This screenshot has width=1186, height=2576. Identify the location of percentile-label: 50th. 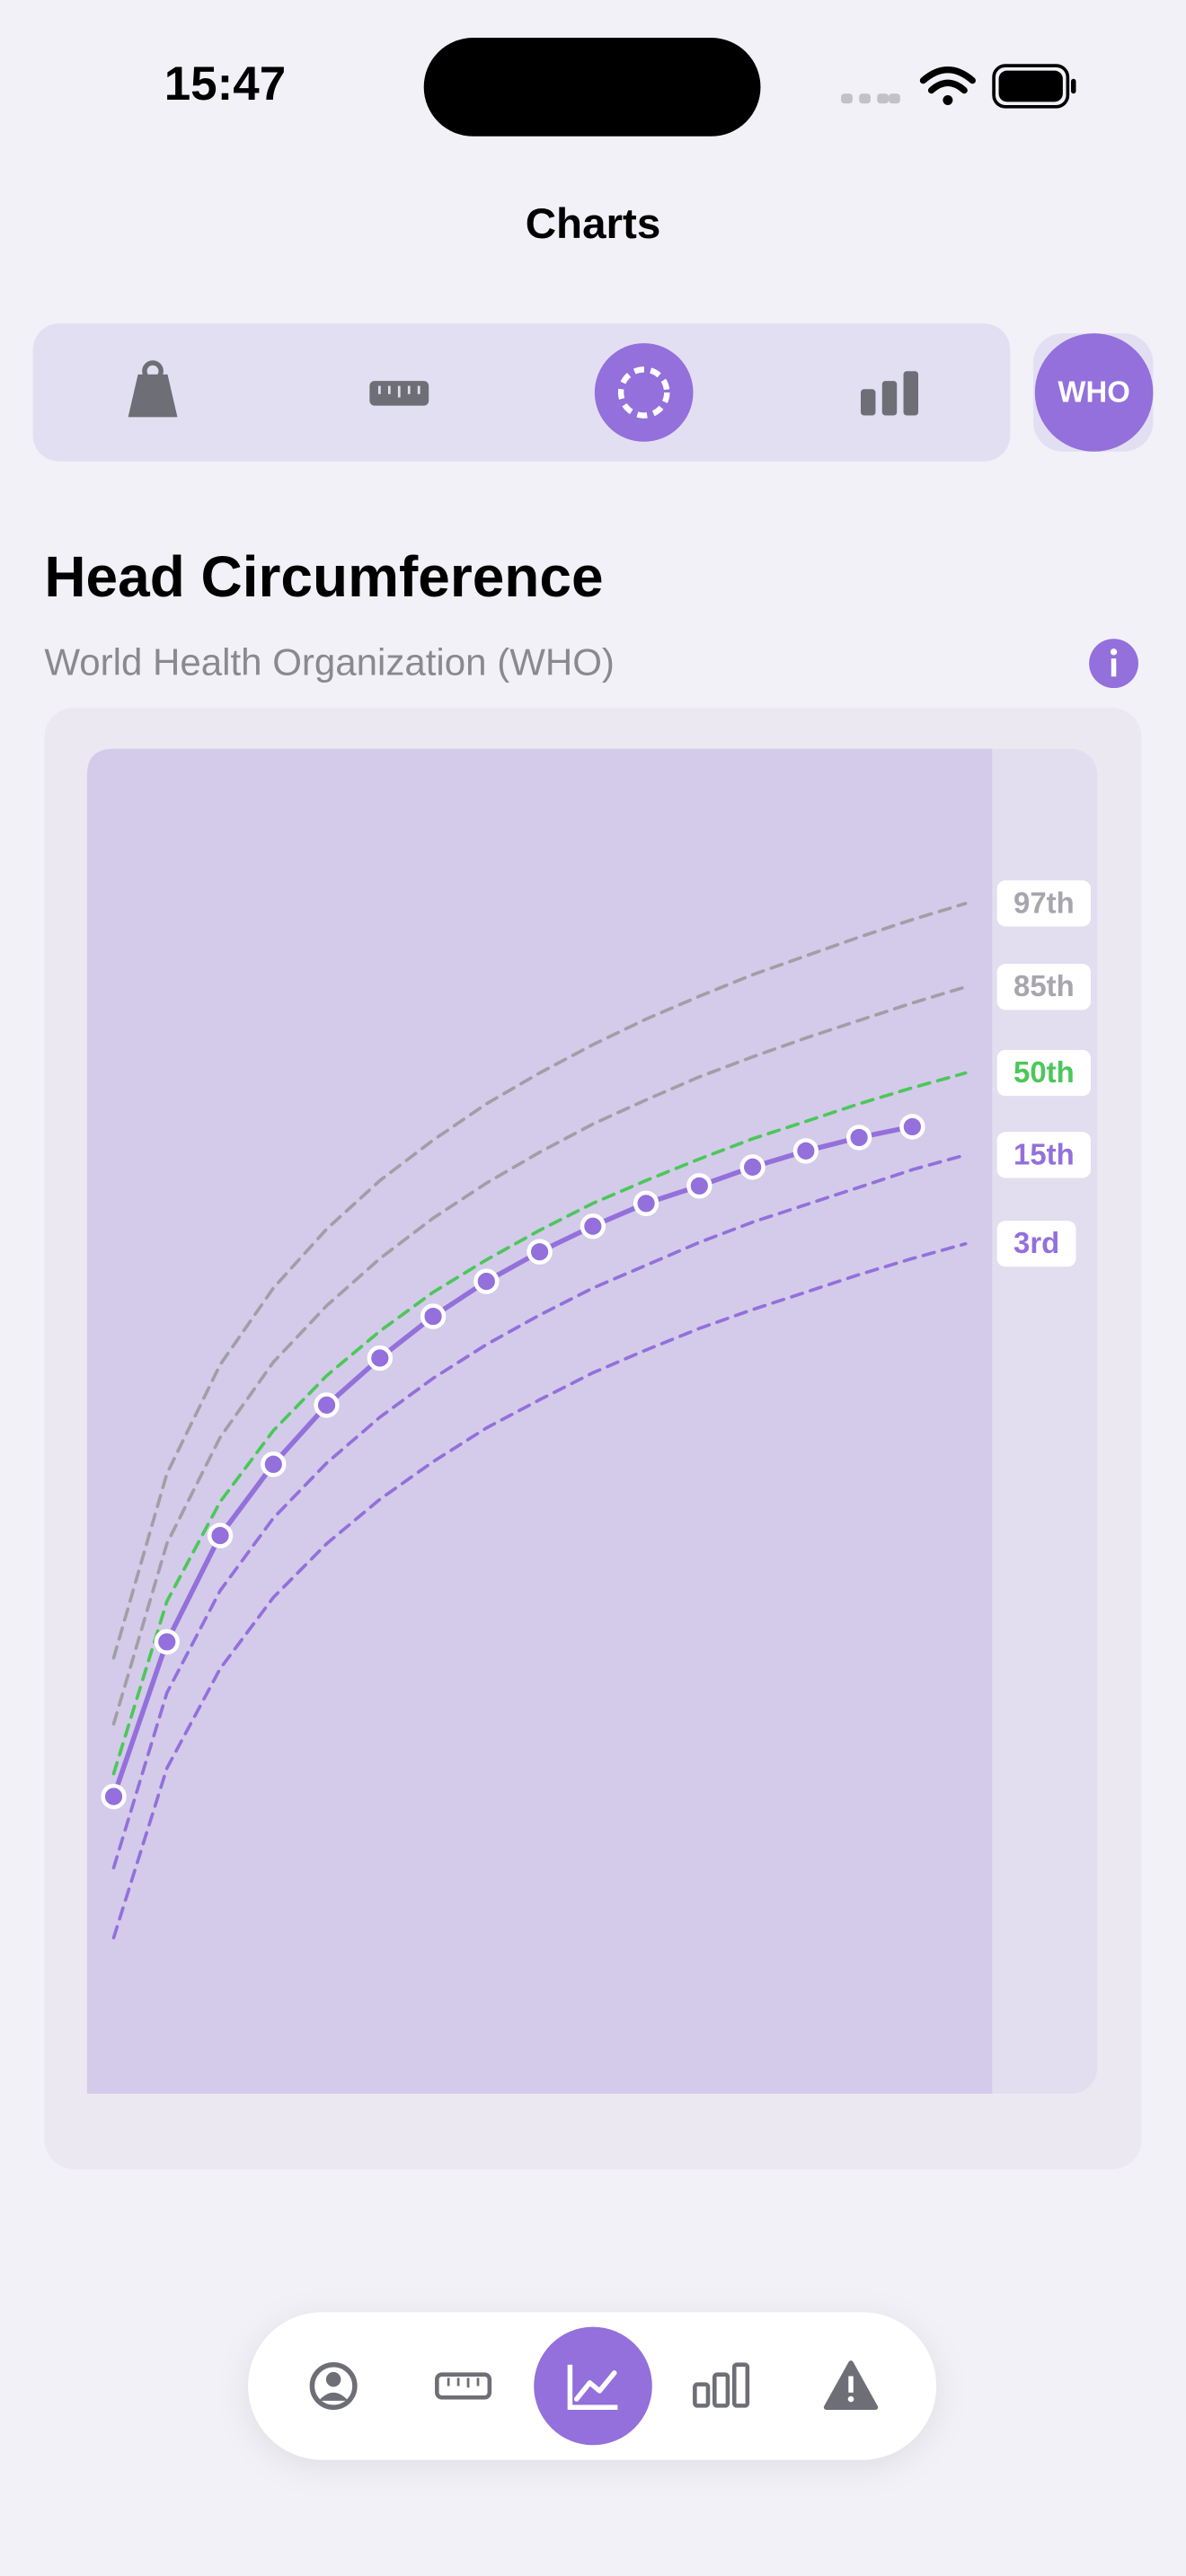
(1043, 1073).